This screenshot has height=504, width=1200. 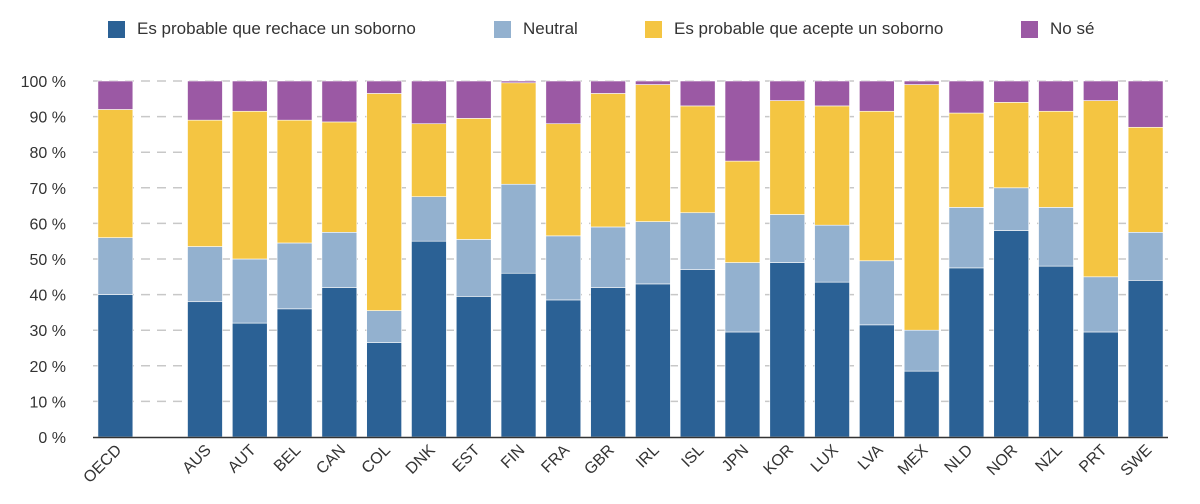 I want to click on bar-segment-NLD-s0, so click(x=966, y=352).